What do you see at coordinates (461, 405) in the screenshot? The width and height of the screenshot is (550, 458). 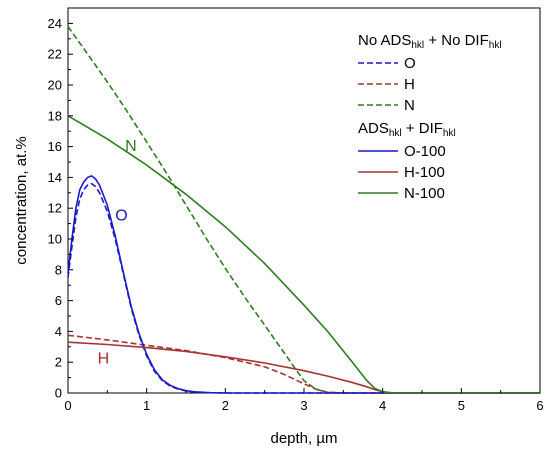 I see `x-tick-label: 5` at bounding box center [461, 405].